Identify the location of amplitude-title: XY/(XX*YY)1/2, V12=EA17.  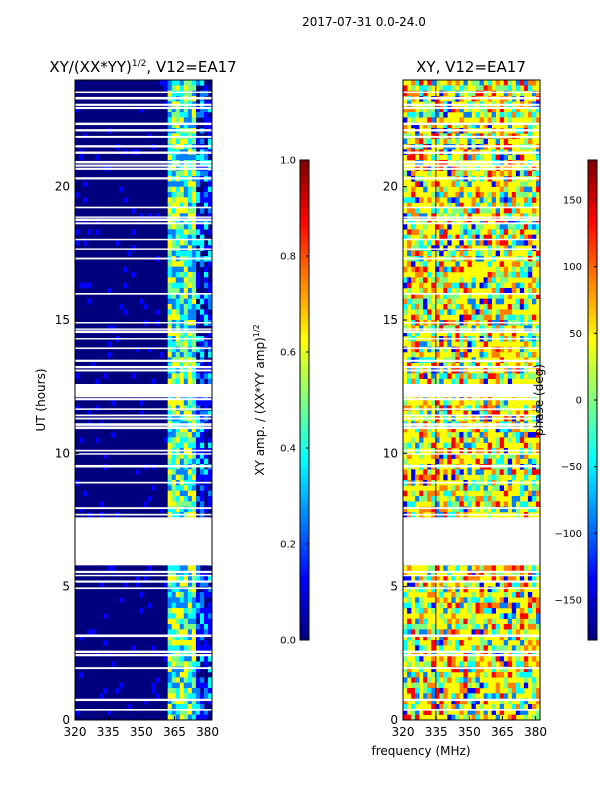
(142, 67).